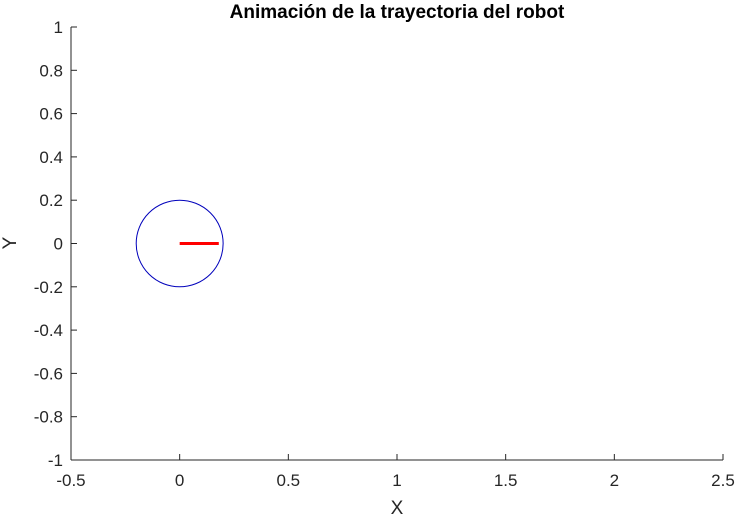 The height and width of the screenshot is (516, 738). I want to click on y-tick-label: 0.4, so click(51, 157).